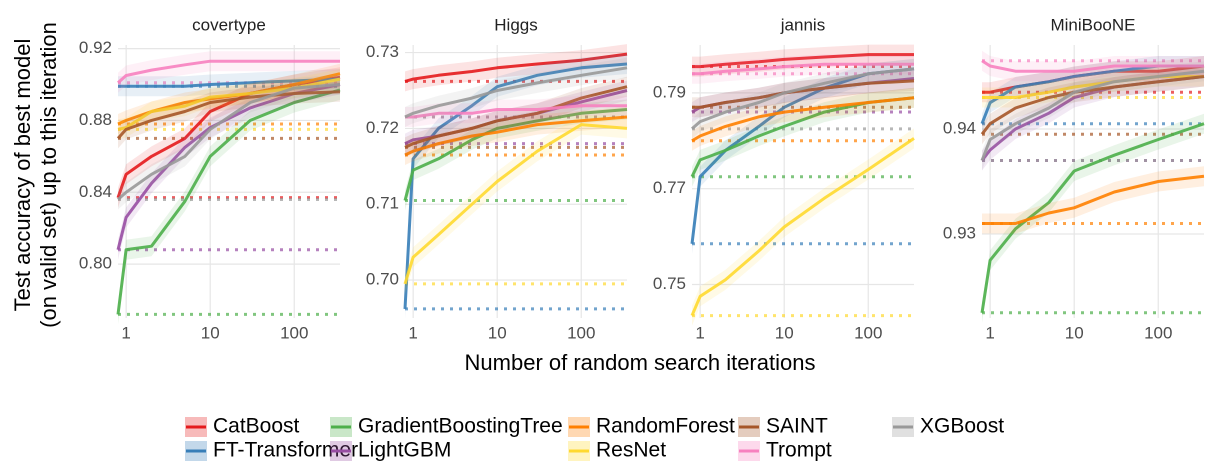 This screenshot has height=468, width=1211. Describe the element at coordinates (95, 191) in the screenshot. I see `y-tick-label: 0.84` at that location.